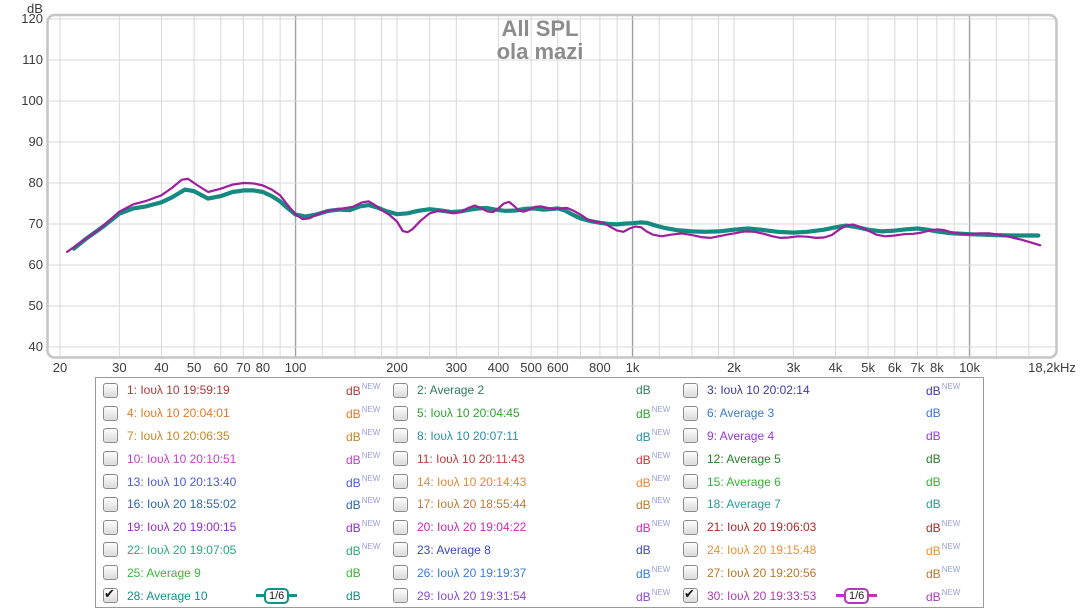 The width and height of the screenshot is (1081, 611). Describe the element at coordinates (178, 435) in the screenshot. I see `measurement-label: 7: Ιουλ 10 20:06:35` at that location.